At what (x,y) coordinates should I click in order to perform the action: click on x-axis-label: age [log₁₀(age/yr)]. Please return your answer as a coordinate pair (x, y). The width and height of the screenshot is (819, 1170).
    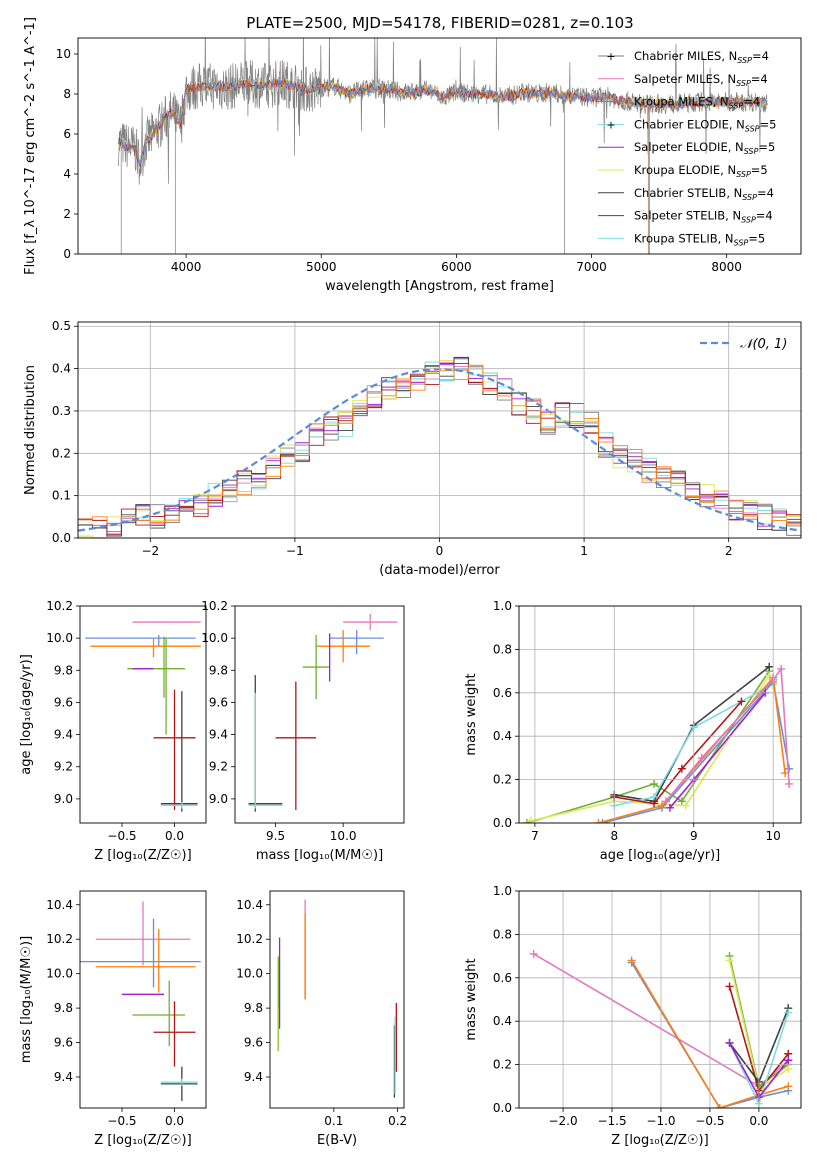
    Looking at the image, I should click on (660, 855).